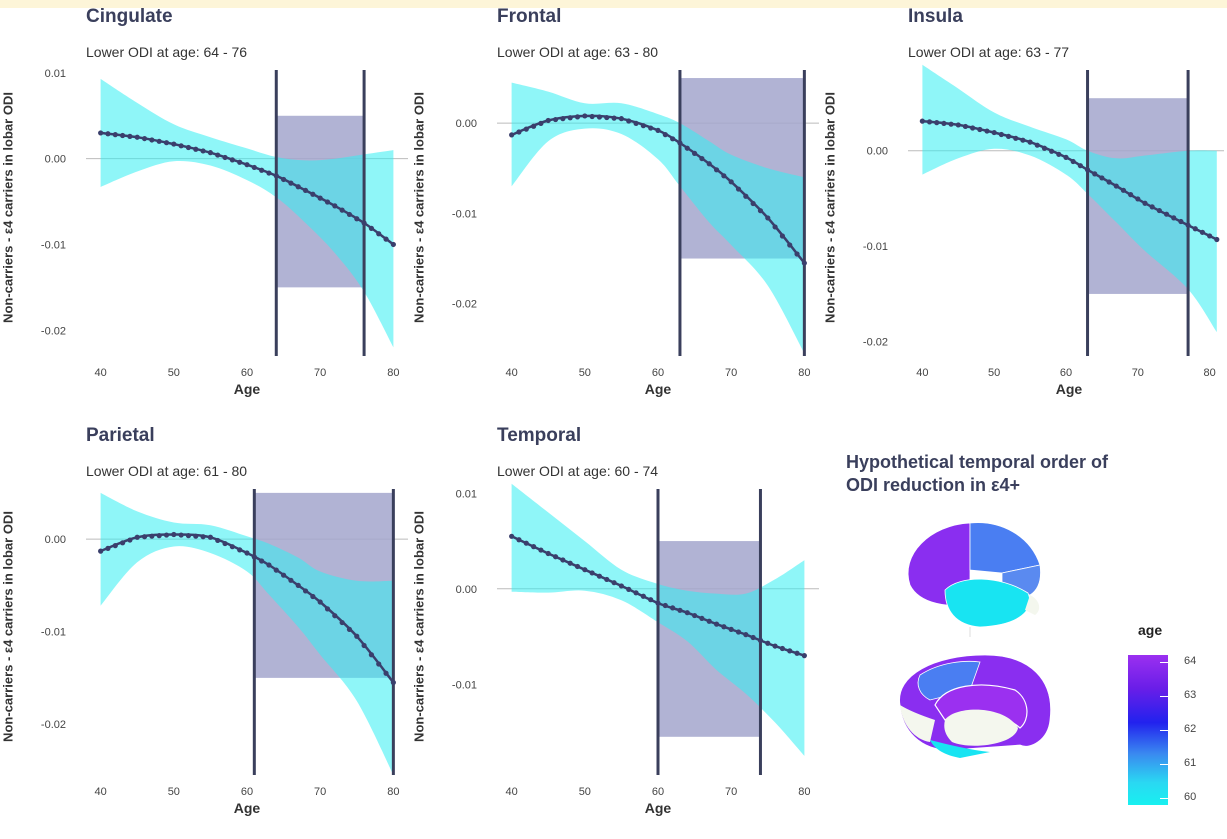 The image size is (1227, 839). I want to click on brain-title-line2: ODI reduction in ε4+, so click(933, 485).